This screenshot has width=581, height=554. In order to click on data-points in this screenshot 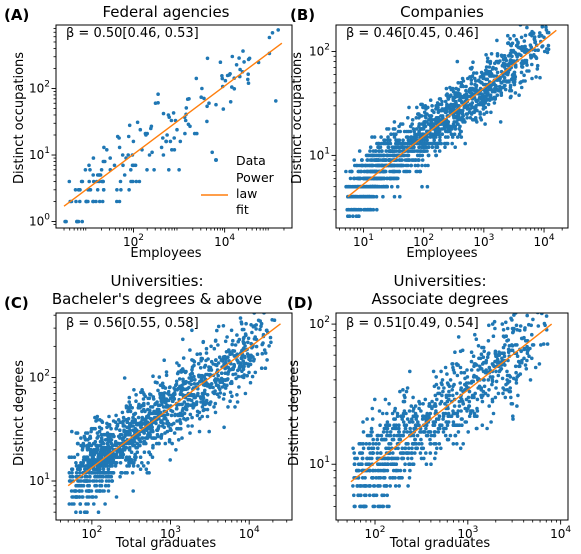, I will do `click(450, 411)`.